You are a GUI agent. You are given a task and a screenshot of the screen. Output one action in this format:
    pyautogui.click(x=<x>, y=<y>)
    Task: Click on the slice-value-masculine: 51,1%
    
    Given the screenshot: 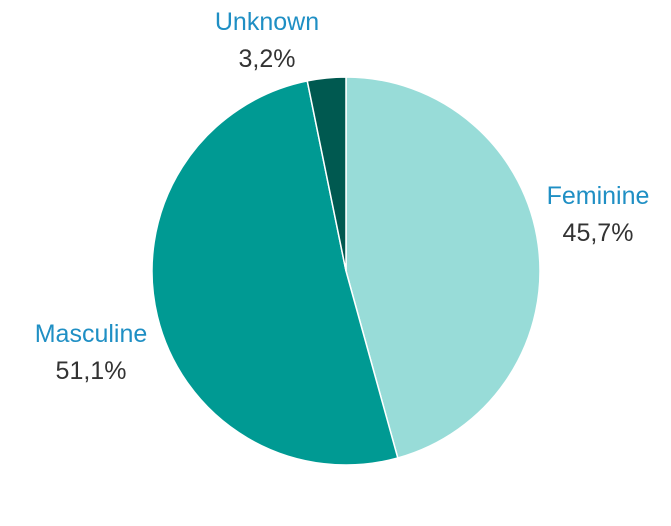 What is the action you would take?
    pyautogui.click(x=91, y=371)
    